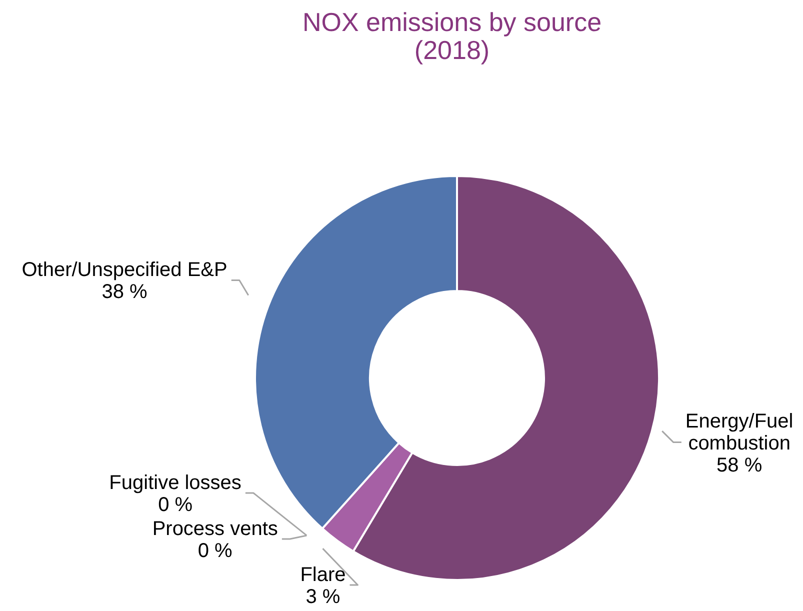  I want to click on category-label: Fugitive losses, so click(175, 483).